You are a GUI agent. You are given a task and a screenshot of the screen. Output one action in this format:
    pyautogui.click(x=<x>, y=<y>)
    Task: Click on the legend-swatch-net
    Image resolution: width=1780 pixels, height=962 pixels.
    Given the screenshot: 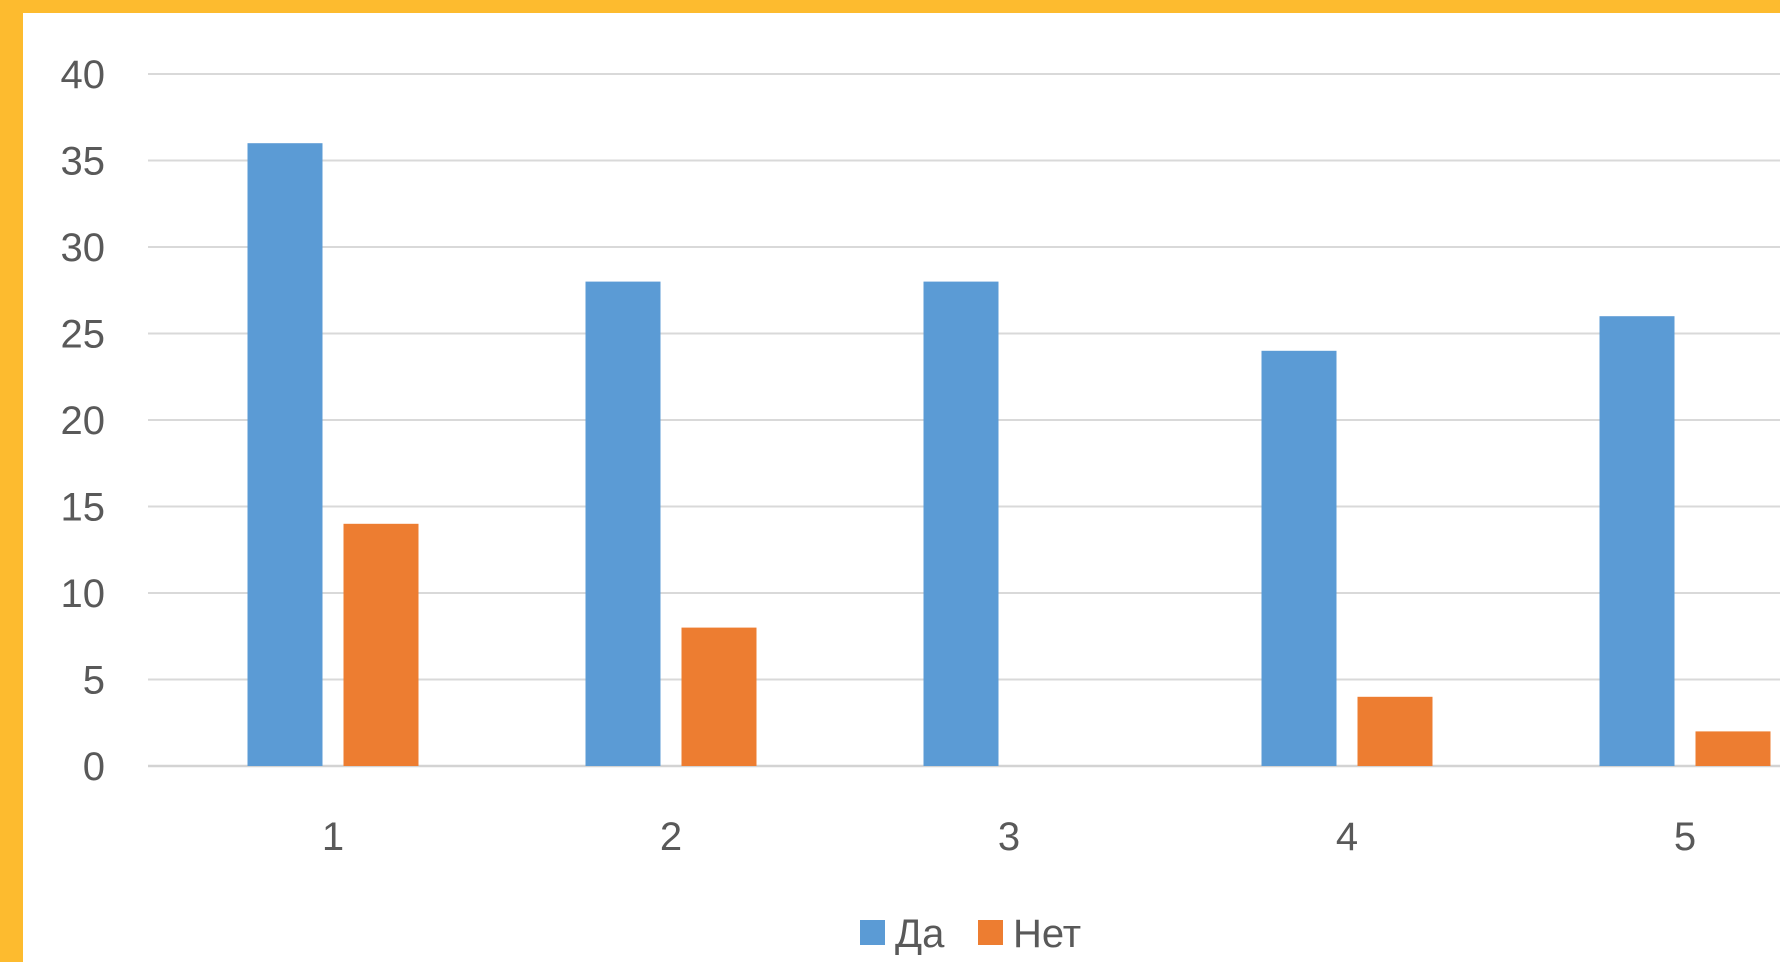 What is the action you would take?
    pyautogui.click(x=990, y=932)
    